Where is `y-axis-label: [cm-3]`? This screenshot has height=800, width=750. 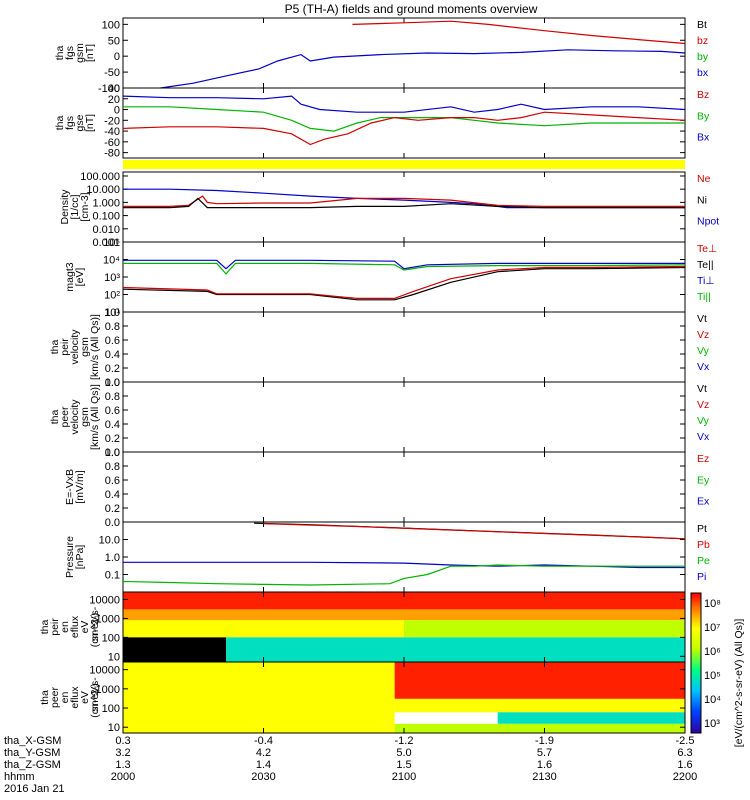
y-axis-label: [cm-3] is located at coordinates (85, 206).